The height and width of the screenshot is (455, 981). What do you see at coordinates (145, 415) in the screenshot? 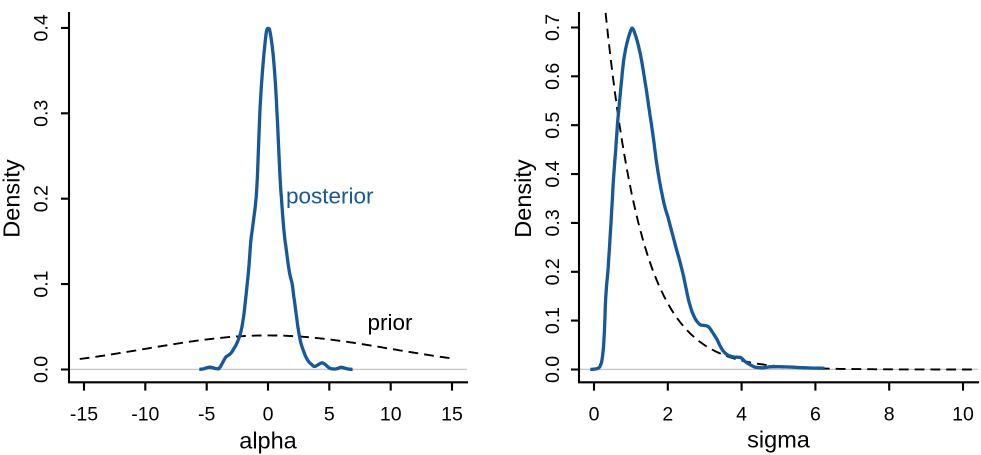
I see `svg-text: -10` at bounding box center [145, 415].